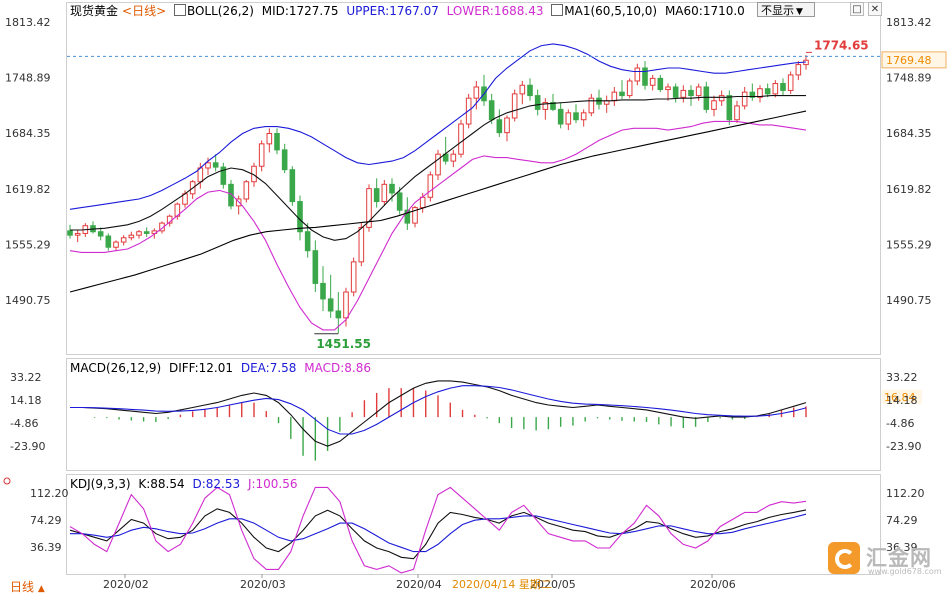  What do you see at coordinates (392, 11) in the screenshot?
I see `boll-upper-value: UPPER:1767.07` at bounding box center [392, 11].